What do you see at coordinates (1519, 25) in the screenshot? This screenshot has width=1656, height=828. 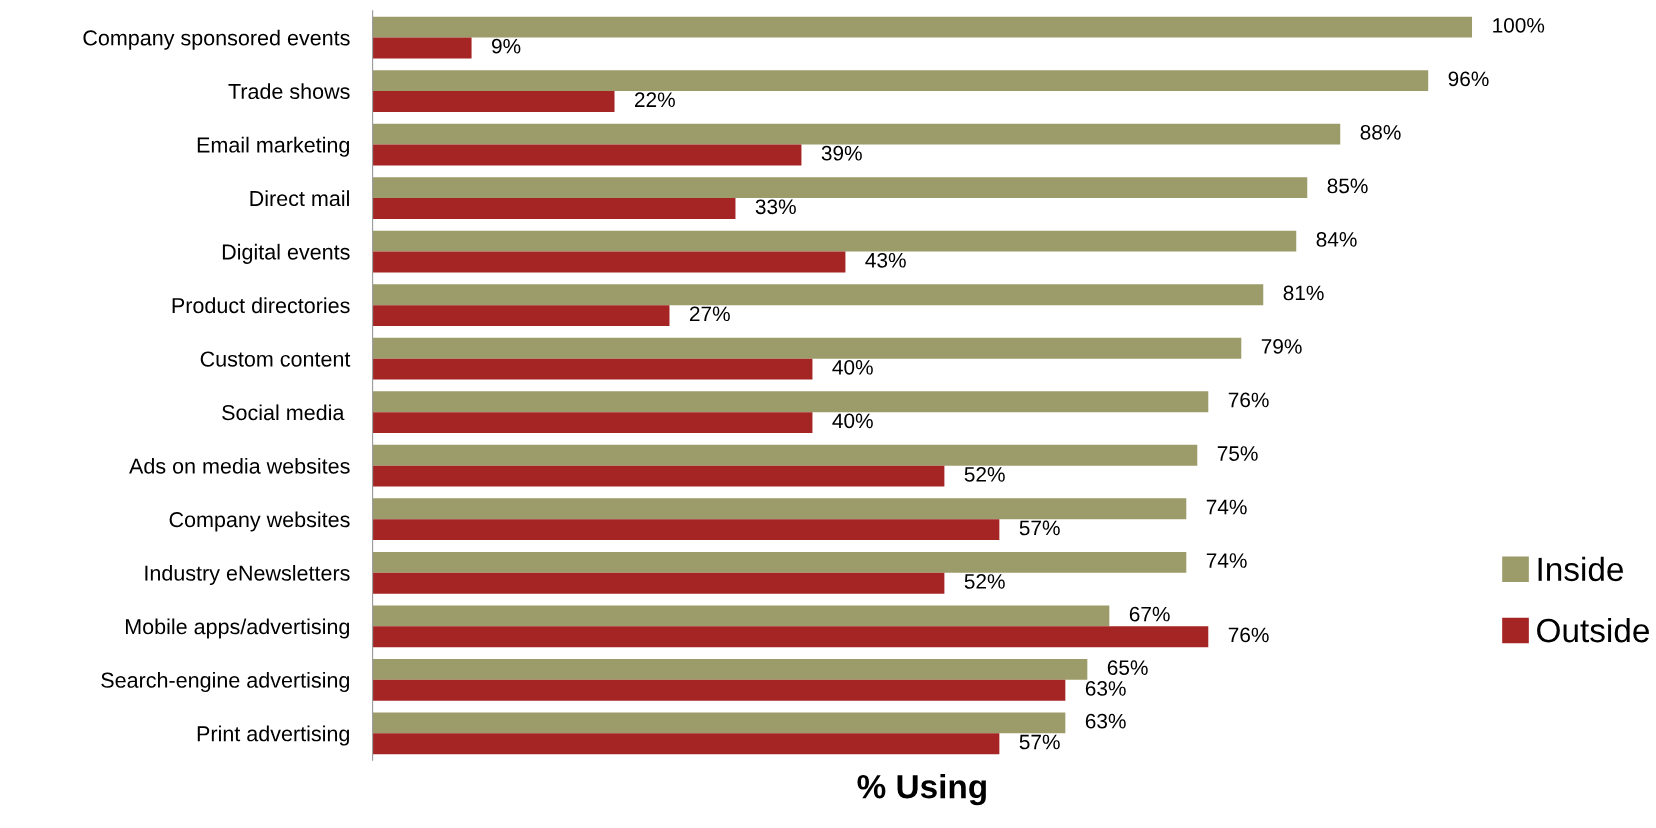 I see `data-label: 100%` at bounding box center [1519, 25].